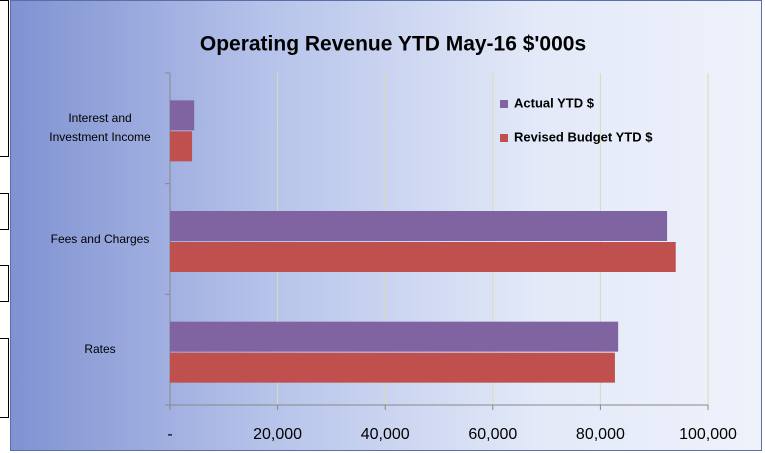 This screenshot has width=765, height=453. What do you see at coordinates (100, 128) in the screenshot?
I see `y-tick-label: Interest and Investment Income` at bounding box center [100, 128].